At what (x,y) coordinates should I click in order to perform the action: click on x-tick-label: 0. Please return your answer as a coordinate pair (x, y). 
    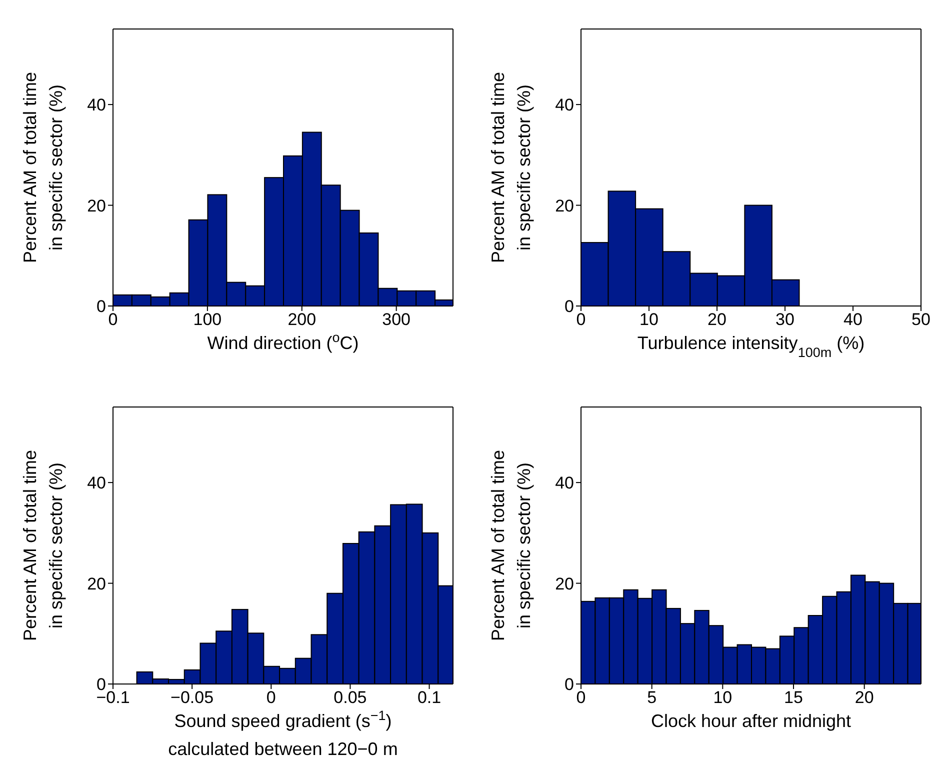
    Looking at the image, I should click on (271, 698).